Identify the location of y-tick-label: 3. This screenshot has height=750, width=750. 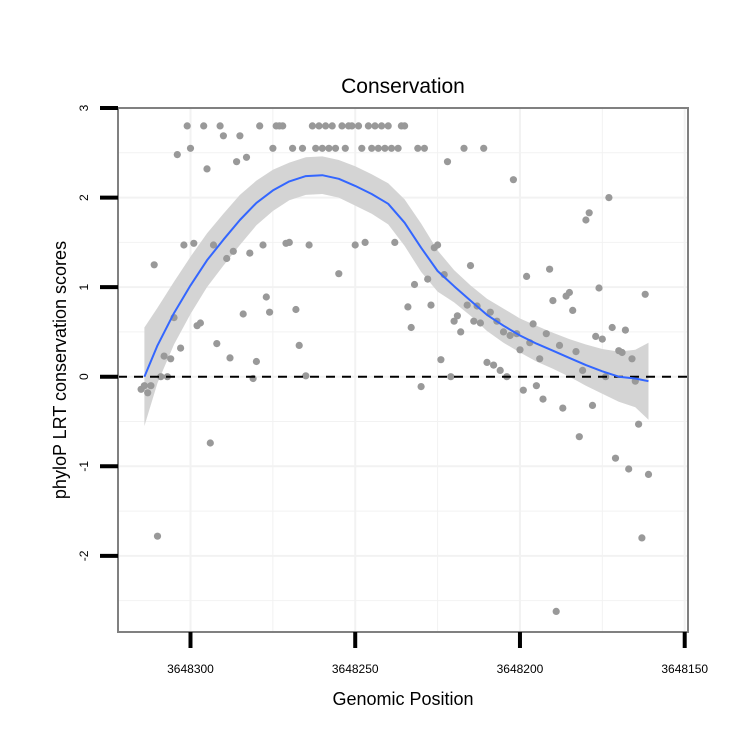
(84, 107).